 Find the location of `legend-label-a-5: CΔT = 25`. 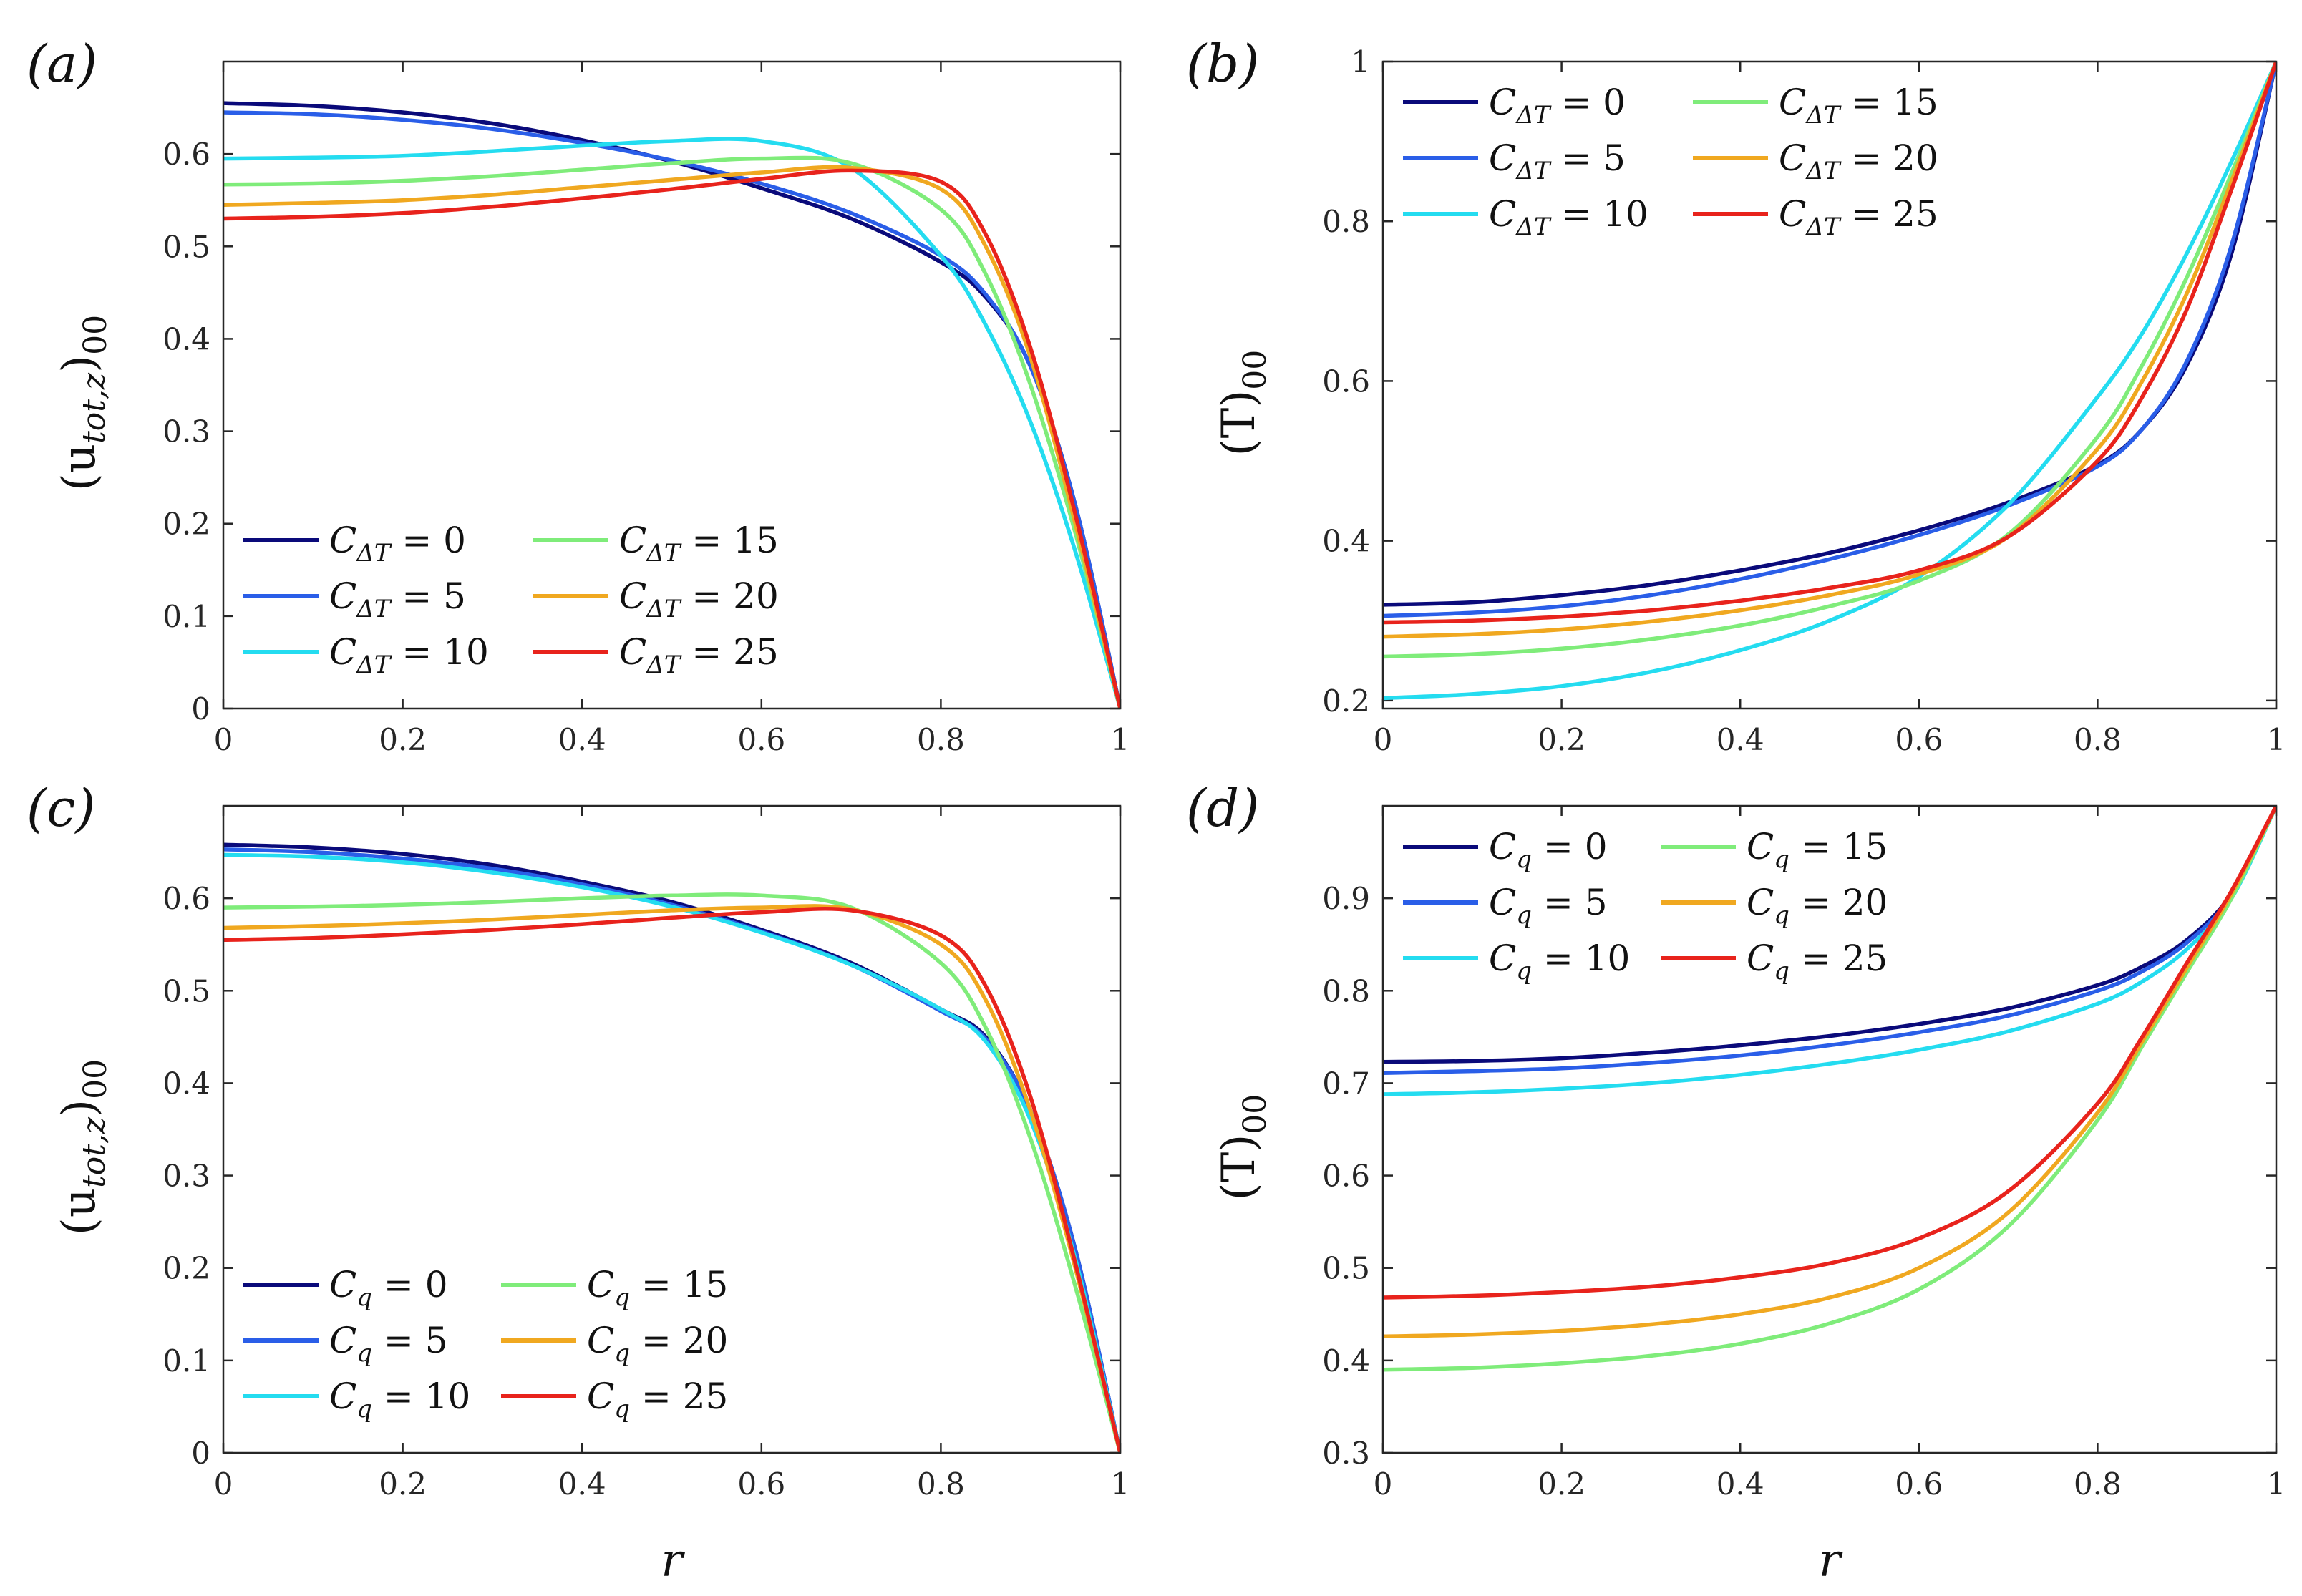

legend-label-a-5: CΔT = 25 is located at coordinates (699, 655).